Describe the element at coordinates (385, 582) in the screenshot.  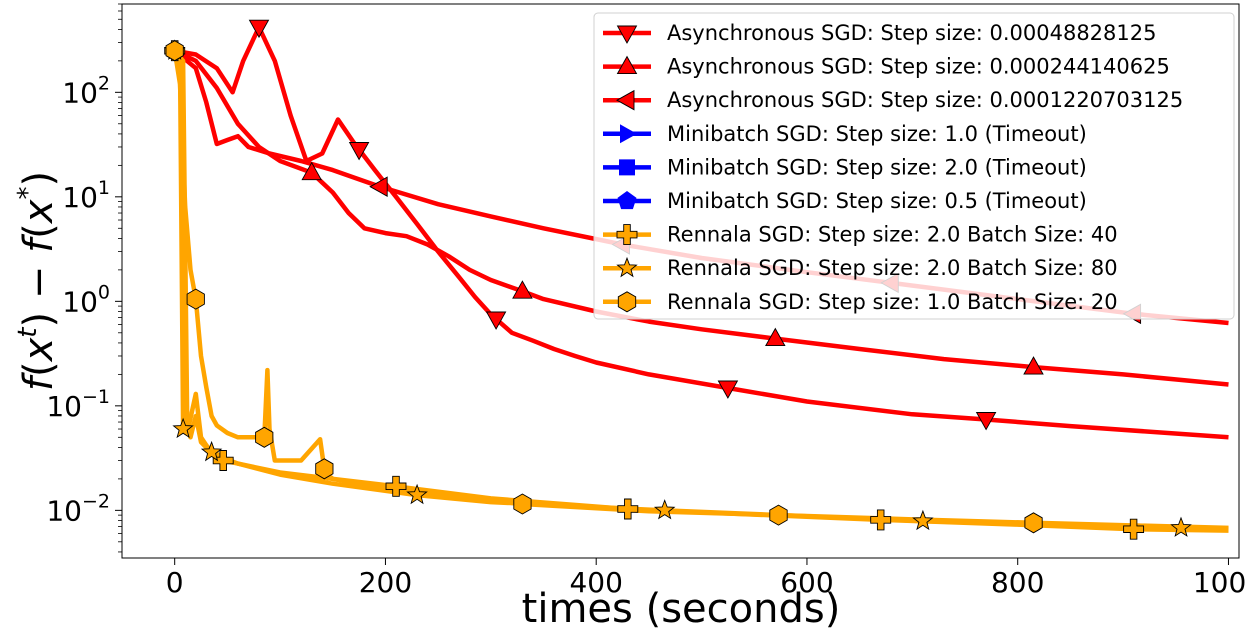
I see `x-tick-label: 200` at that location.